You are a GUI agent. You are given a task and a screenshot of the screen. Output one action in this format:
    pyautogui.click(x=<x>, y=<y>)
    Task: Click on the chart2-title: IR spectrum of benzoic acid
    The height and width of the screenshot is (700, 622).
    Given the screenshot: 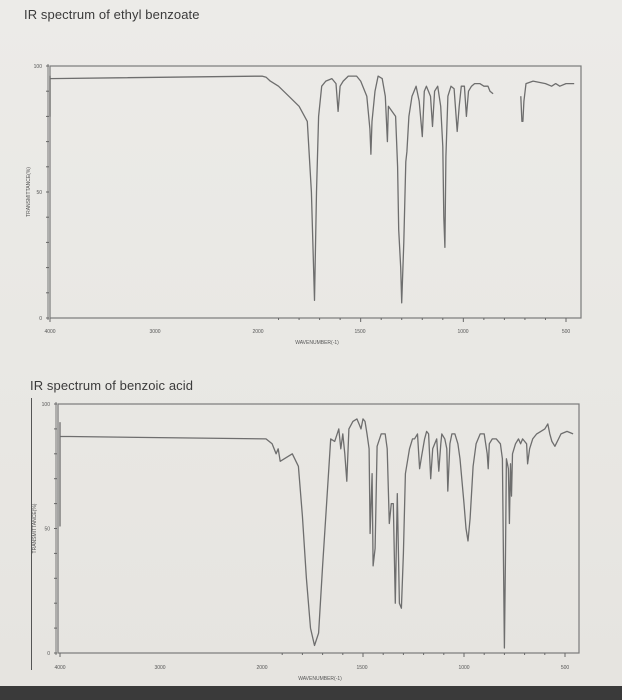 What is the action you would take?
    pyautogui.click(x=112, y=385)
    